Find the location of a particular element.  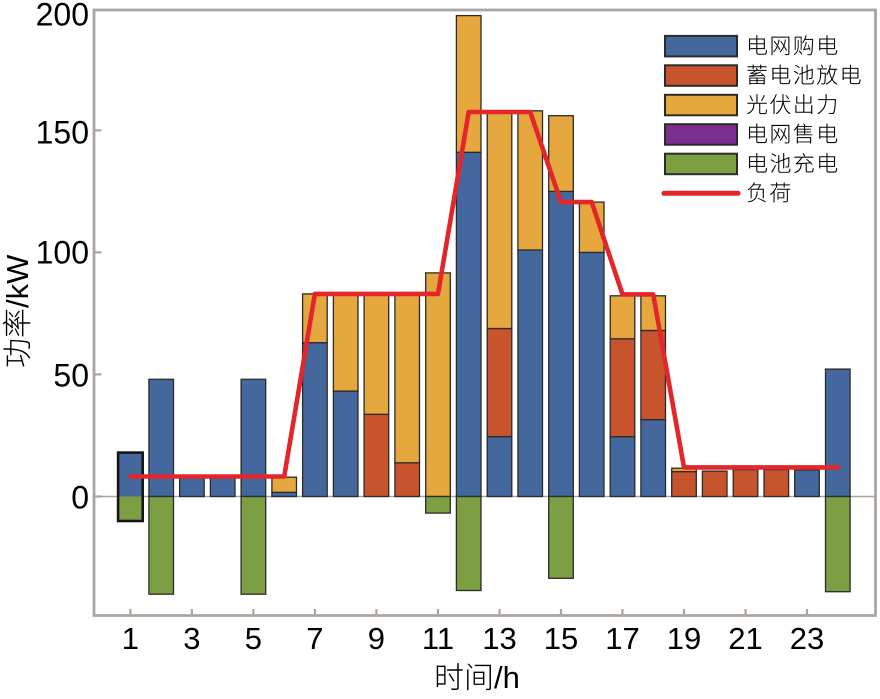

svg-text: /h is located at coordinates (507, 677).